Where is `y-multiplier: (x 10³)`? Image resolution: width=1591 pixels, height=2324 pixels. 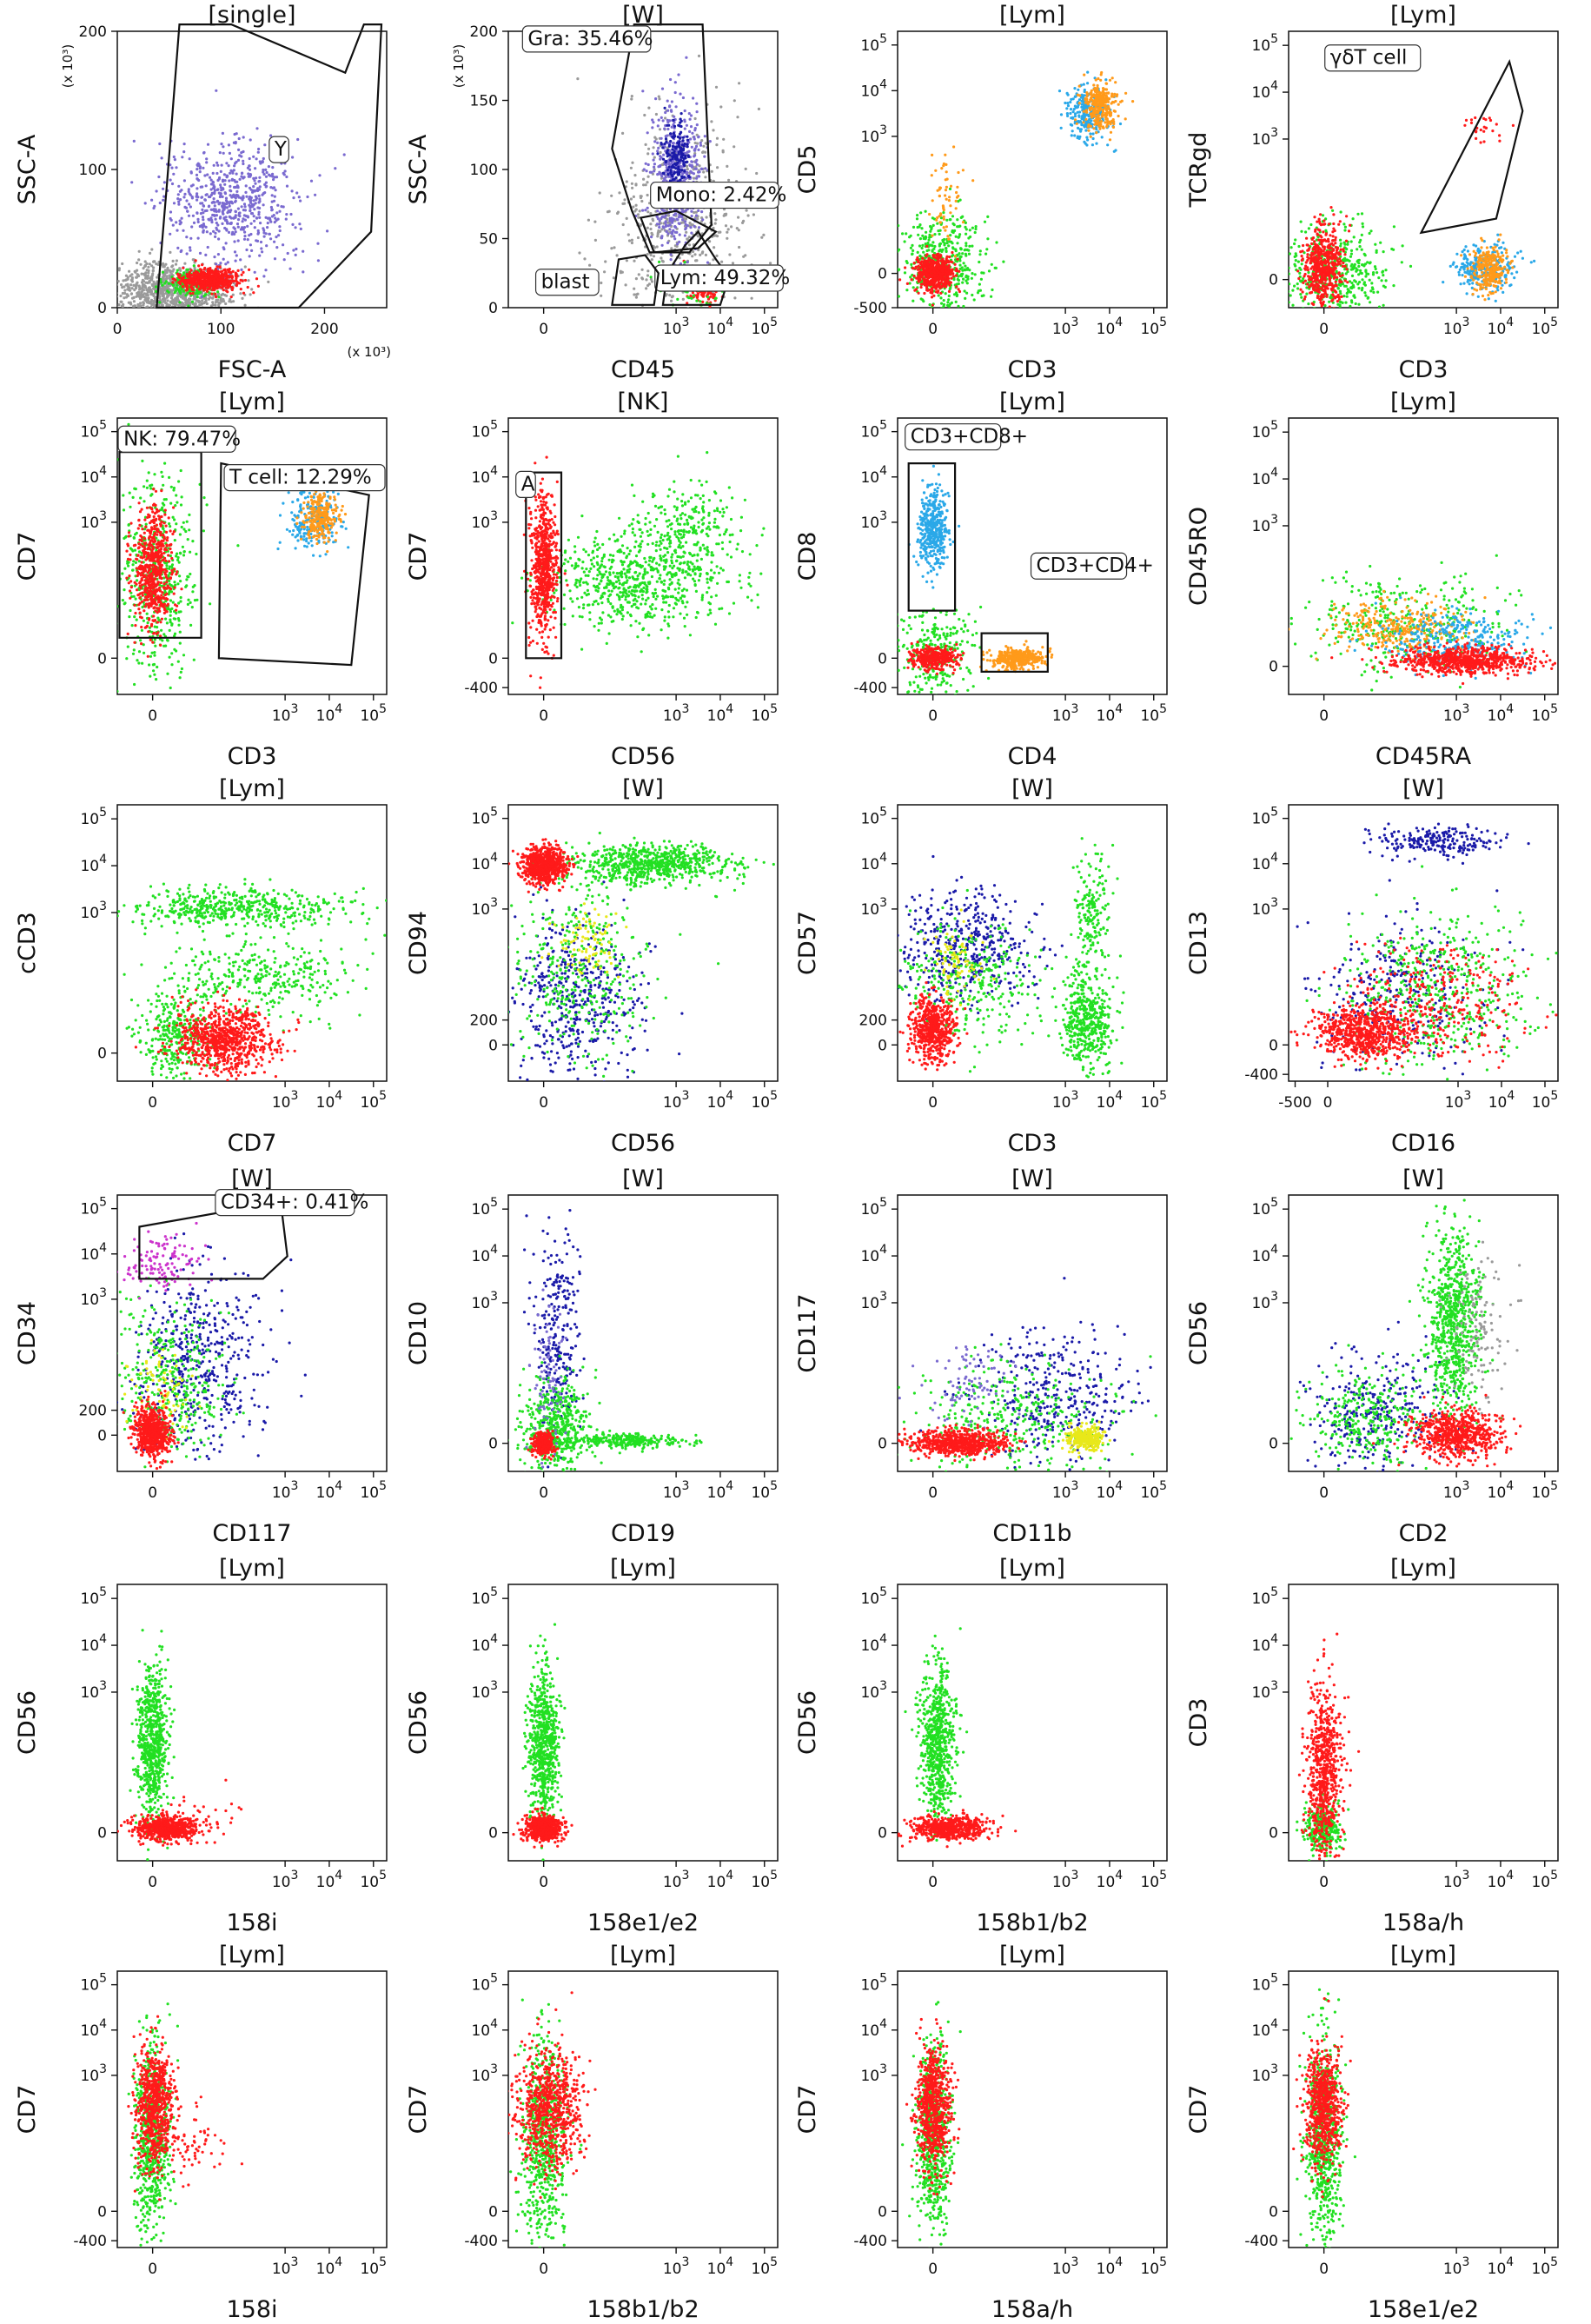
y-multiplier: (x 10³) is located at coordinates (459, 66).